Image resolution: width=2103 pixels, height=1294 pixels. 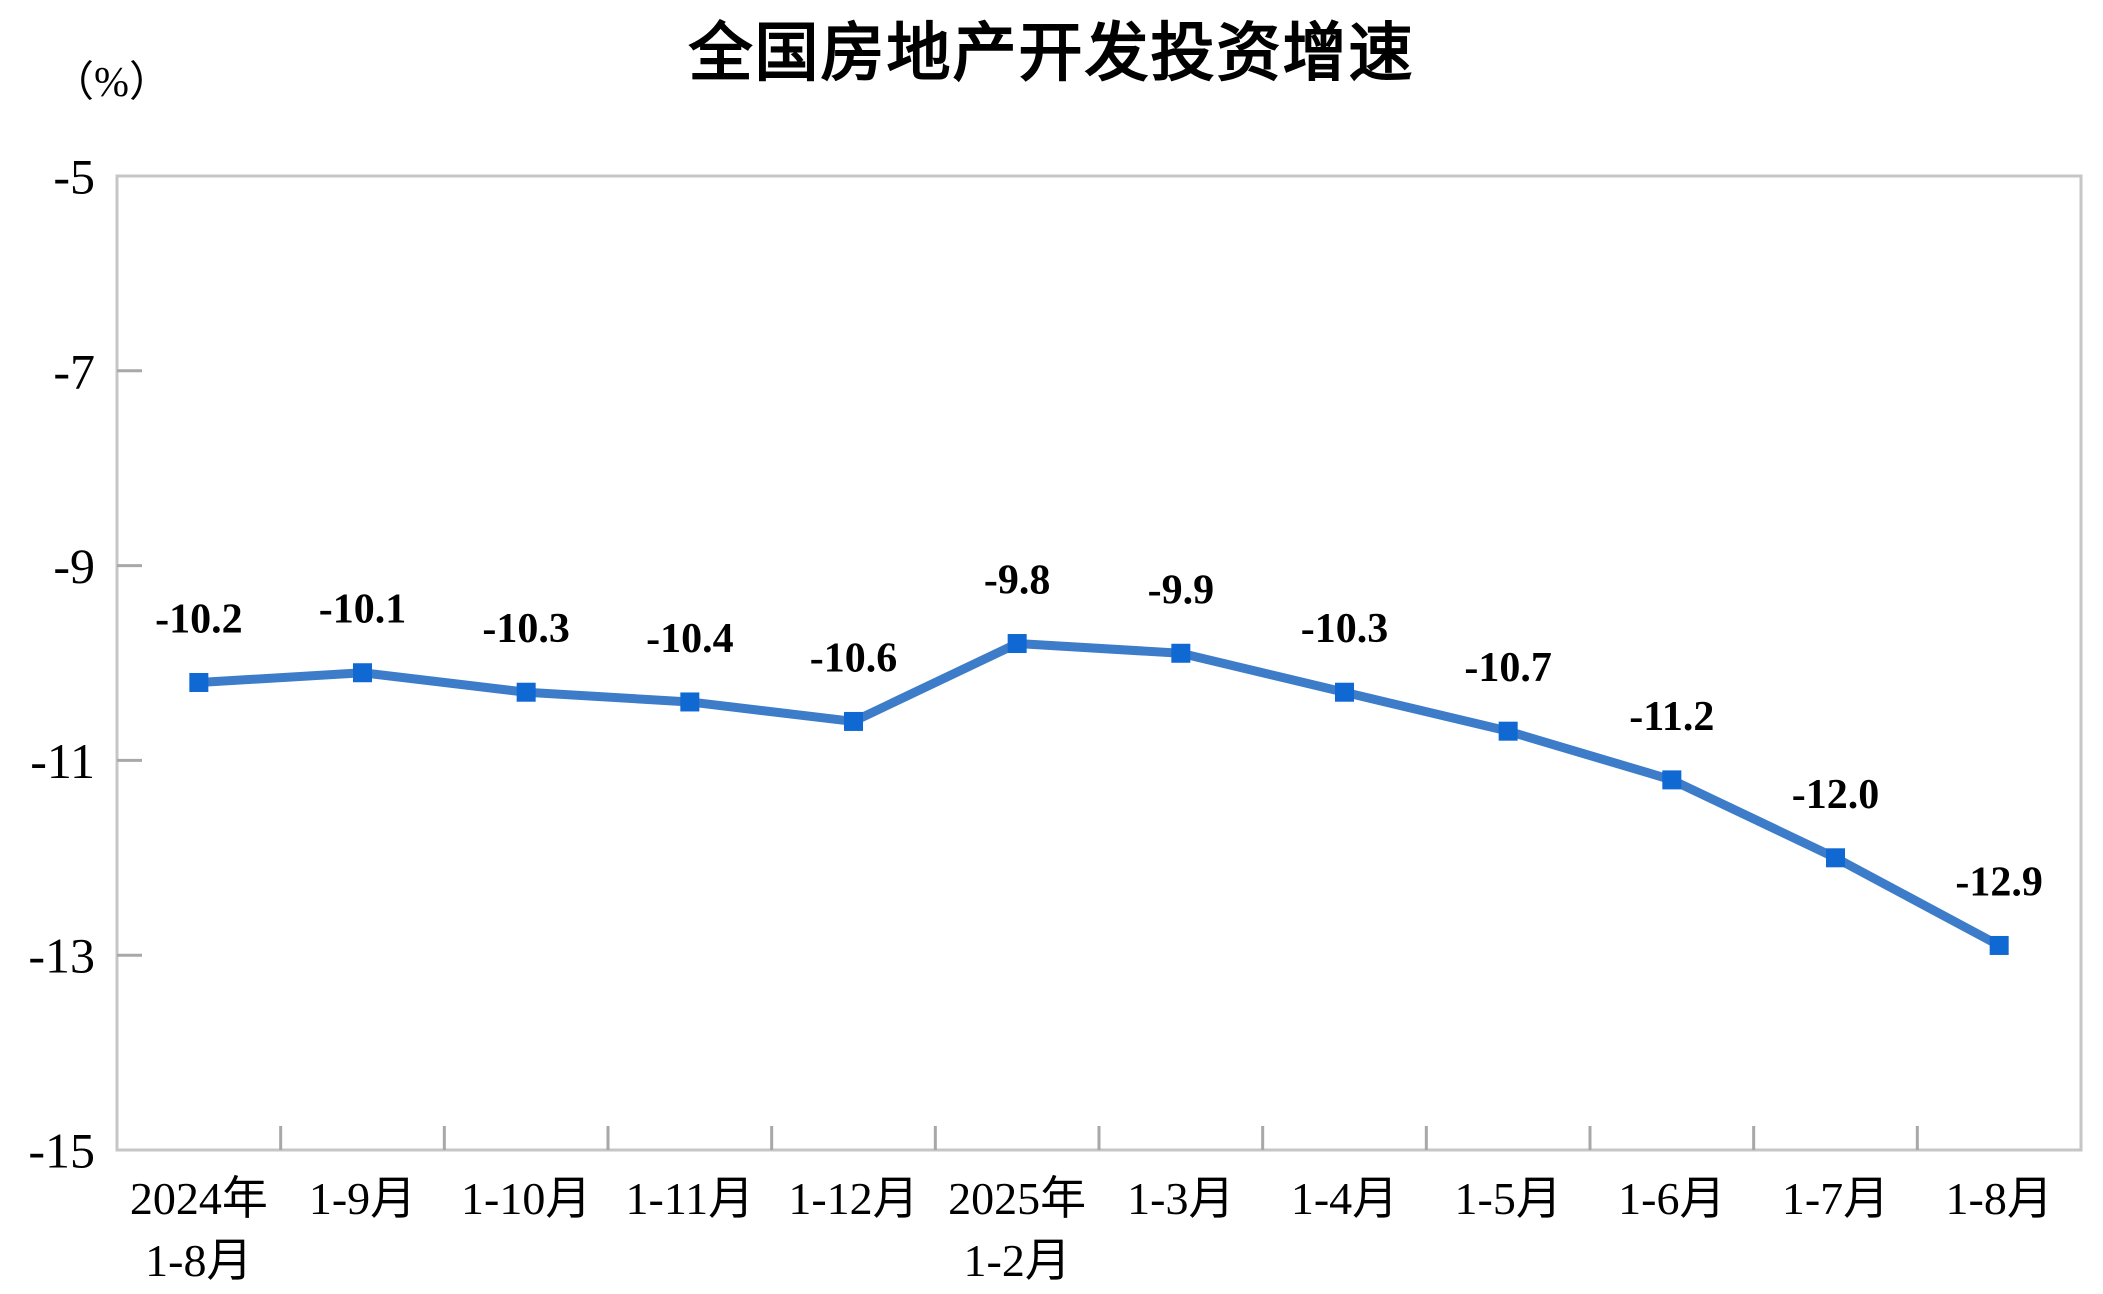 I want to click on data-point-label: -10.6, so click(x=854, y=658).